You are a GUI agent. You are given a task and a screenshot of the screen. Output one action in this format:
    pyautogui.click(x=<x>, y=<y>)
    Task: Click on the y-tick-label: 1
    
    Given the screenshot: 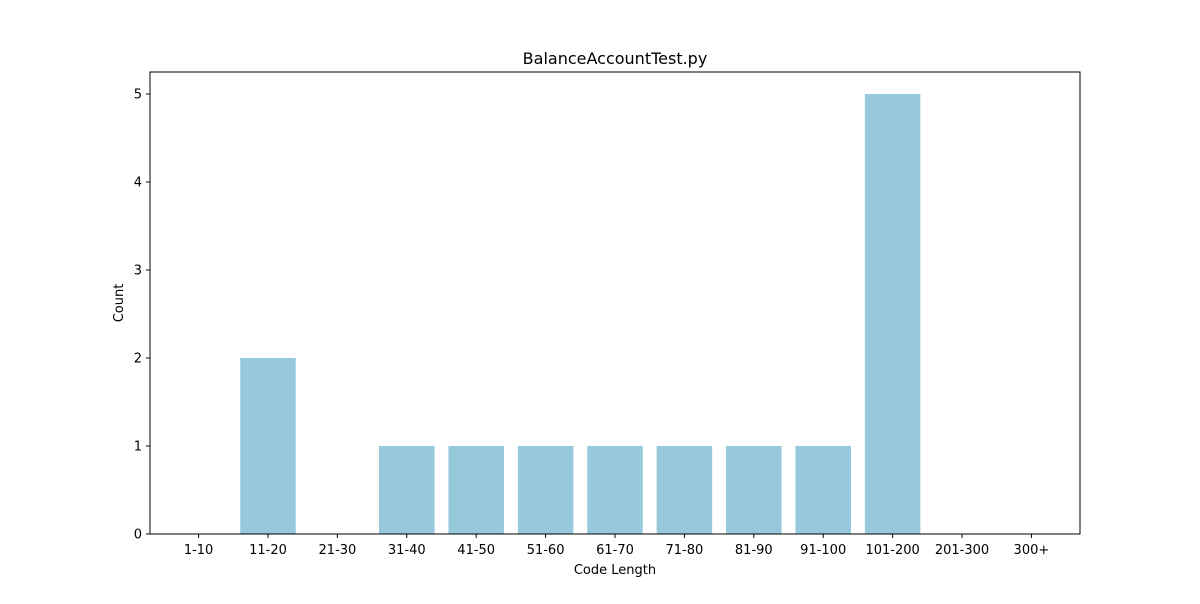 What is the action you would take?
    pyautogui.click(x=138, y=447)
    